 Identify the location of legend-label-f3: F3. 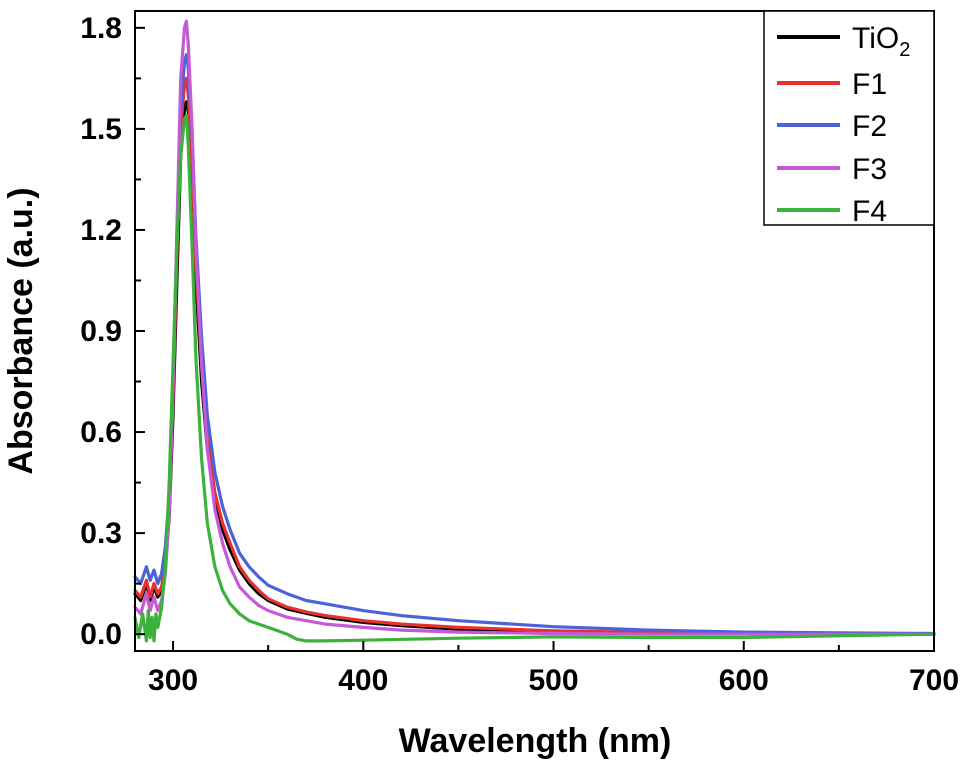
(869, 169).